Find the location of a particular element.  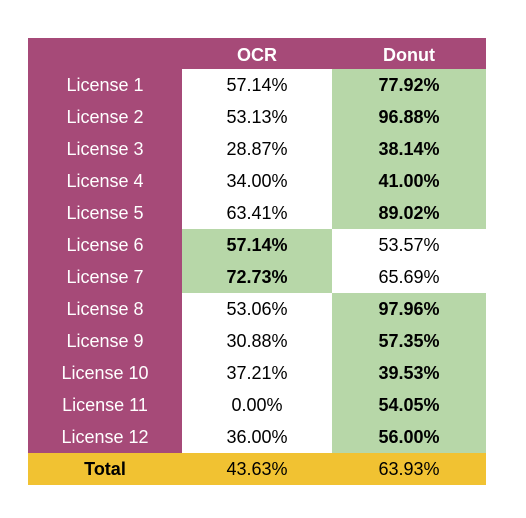

ocr-cell: 36.00% is located at coordinates (257, 437).